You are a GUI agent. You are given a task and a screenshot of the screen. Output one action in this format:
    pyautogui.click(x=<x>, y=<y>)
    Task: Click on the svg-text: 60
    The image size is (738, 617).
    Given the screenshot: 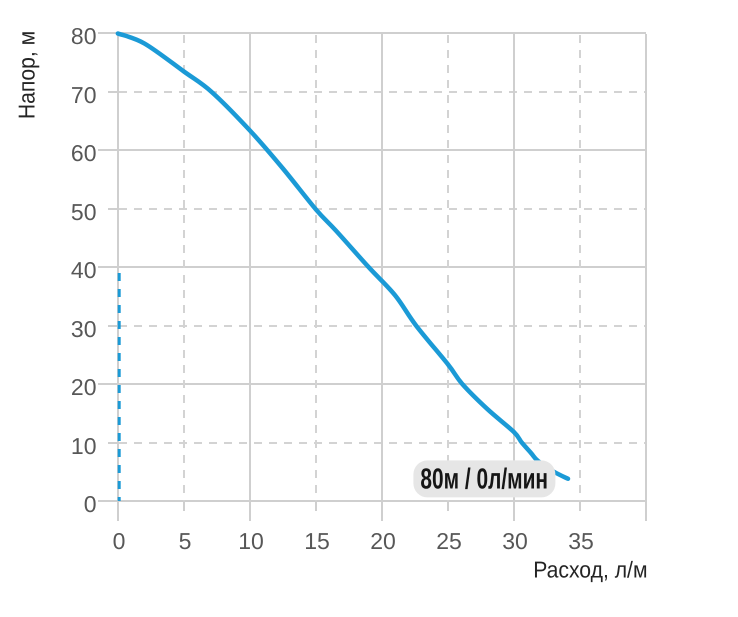 What is the action you would take?
    pyautogui.click(x=84, y=153)
    